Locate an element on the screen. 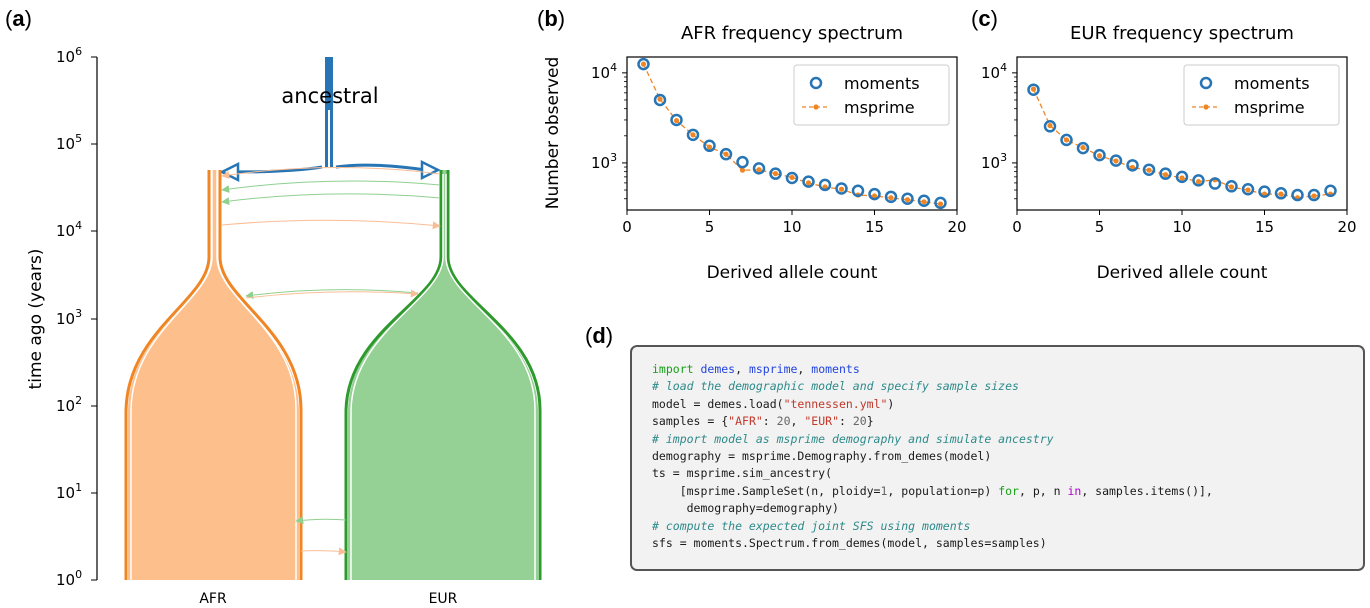  chart-title: EUR frequency spectrum is located at coordinates (1182, 33).